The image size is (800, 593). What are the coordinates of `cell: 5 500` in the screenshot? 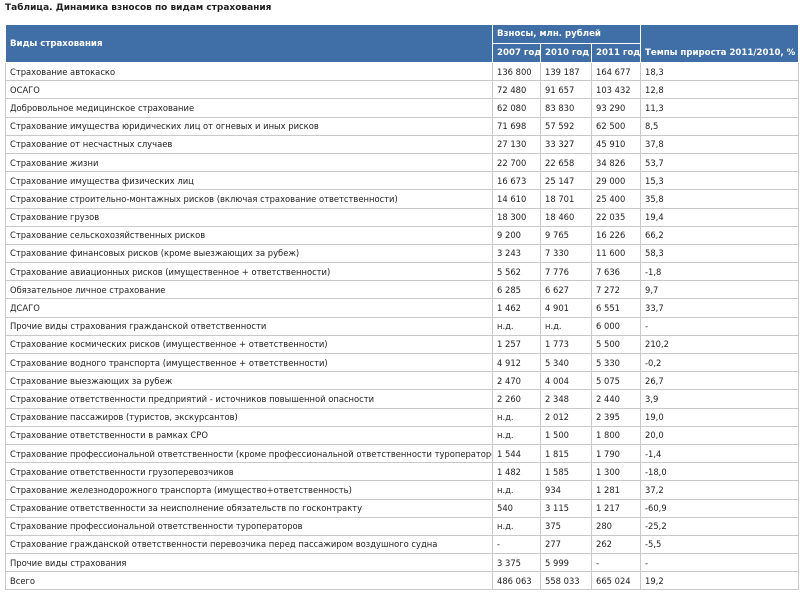 It's located at (616, 344).